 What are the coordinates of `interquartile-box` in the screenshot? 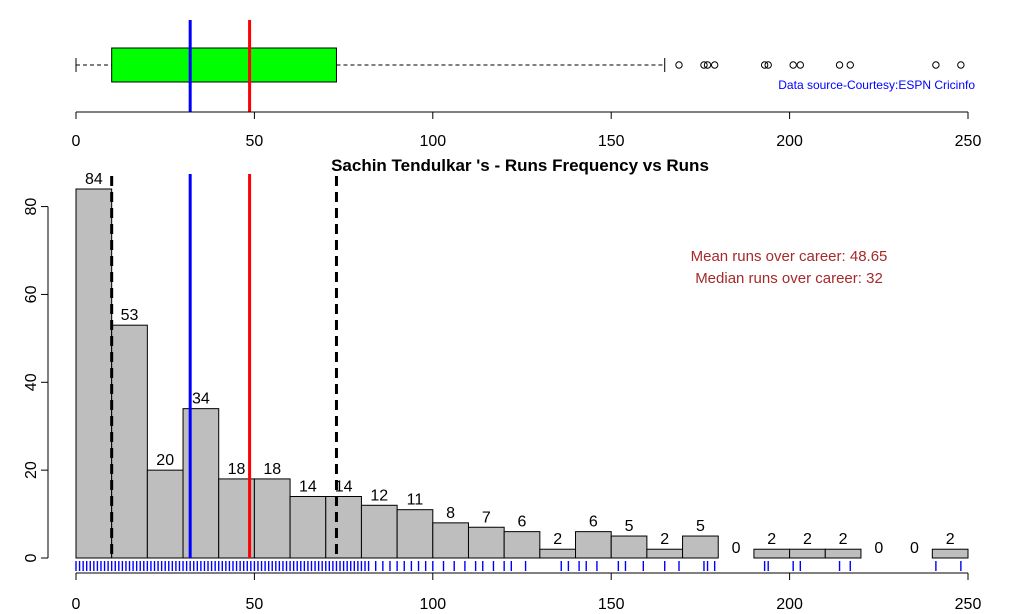 It's located at (224, 65).